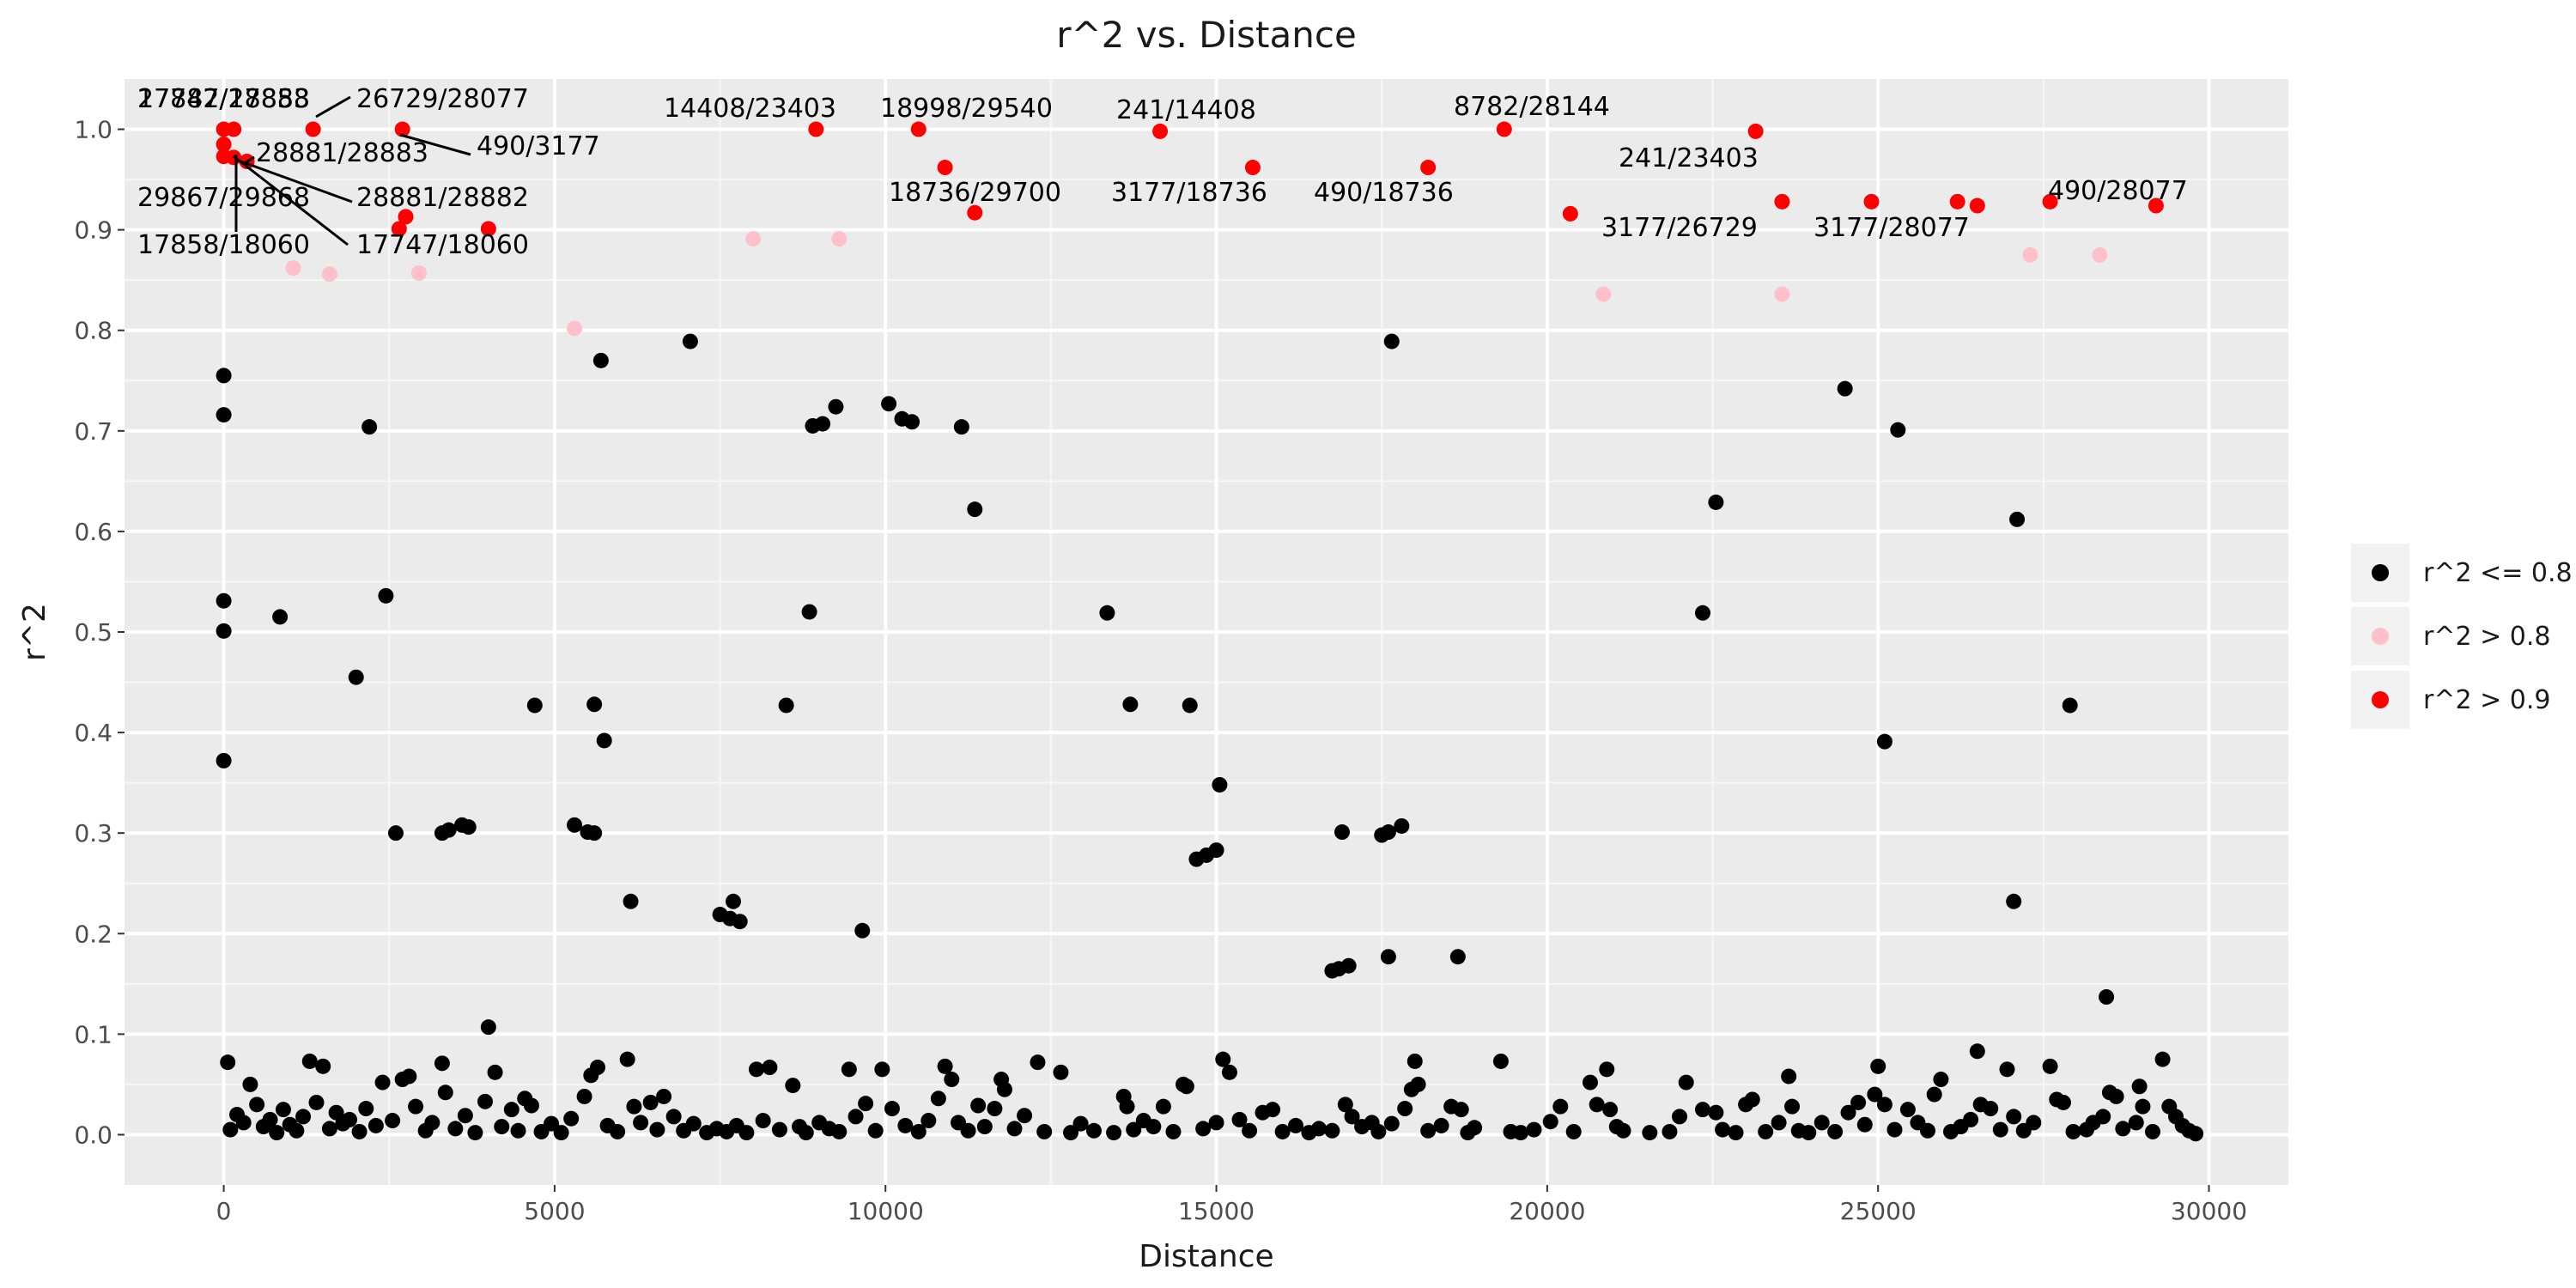 The height and width of the screenshot is (1288, 2576). What do you see at coordinates (223, 198) in the screenshot?
I see `point-annotation-label: 29867/29868` at bounding box center [223, 198].